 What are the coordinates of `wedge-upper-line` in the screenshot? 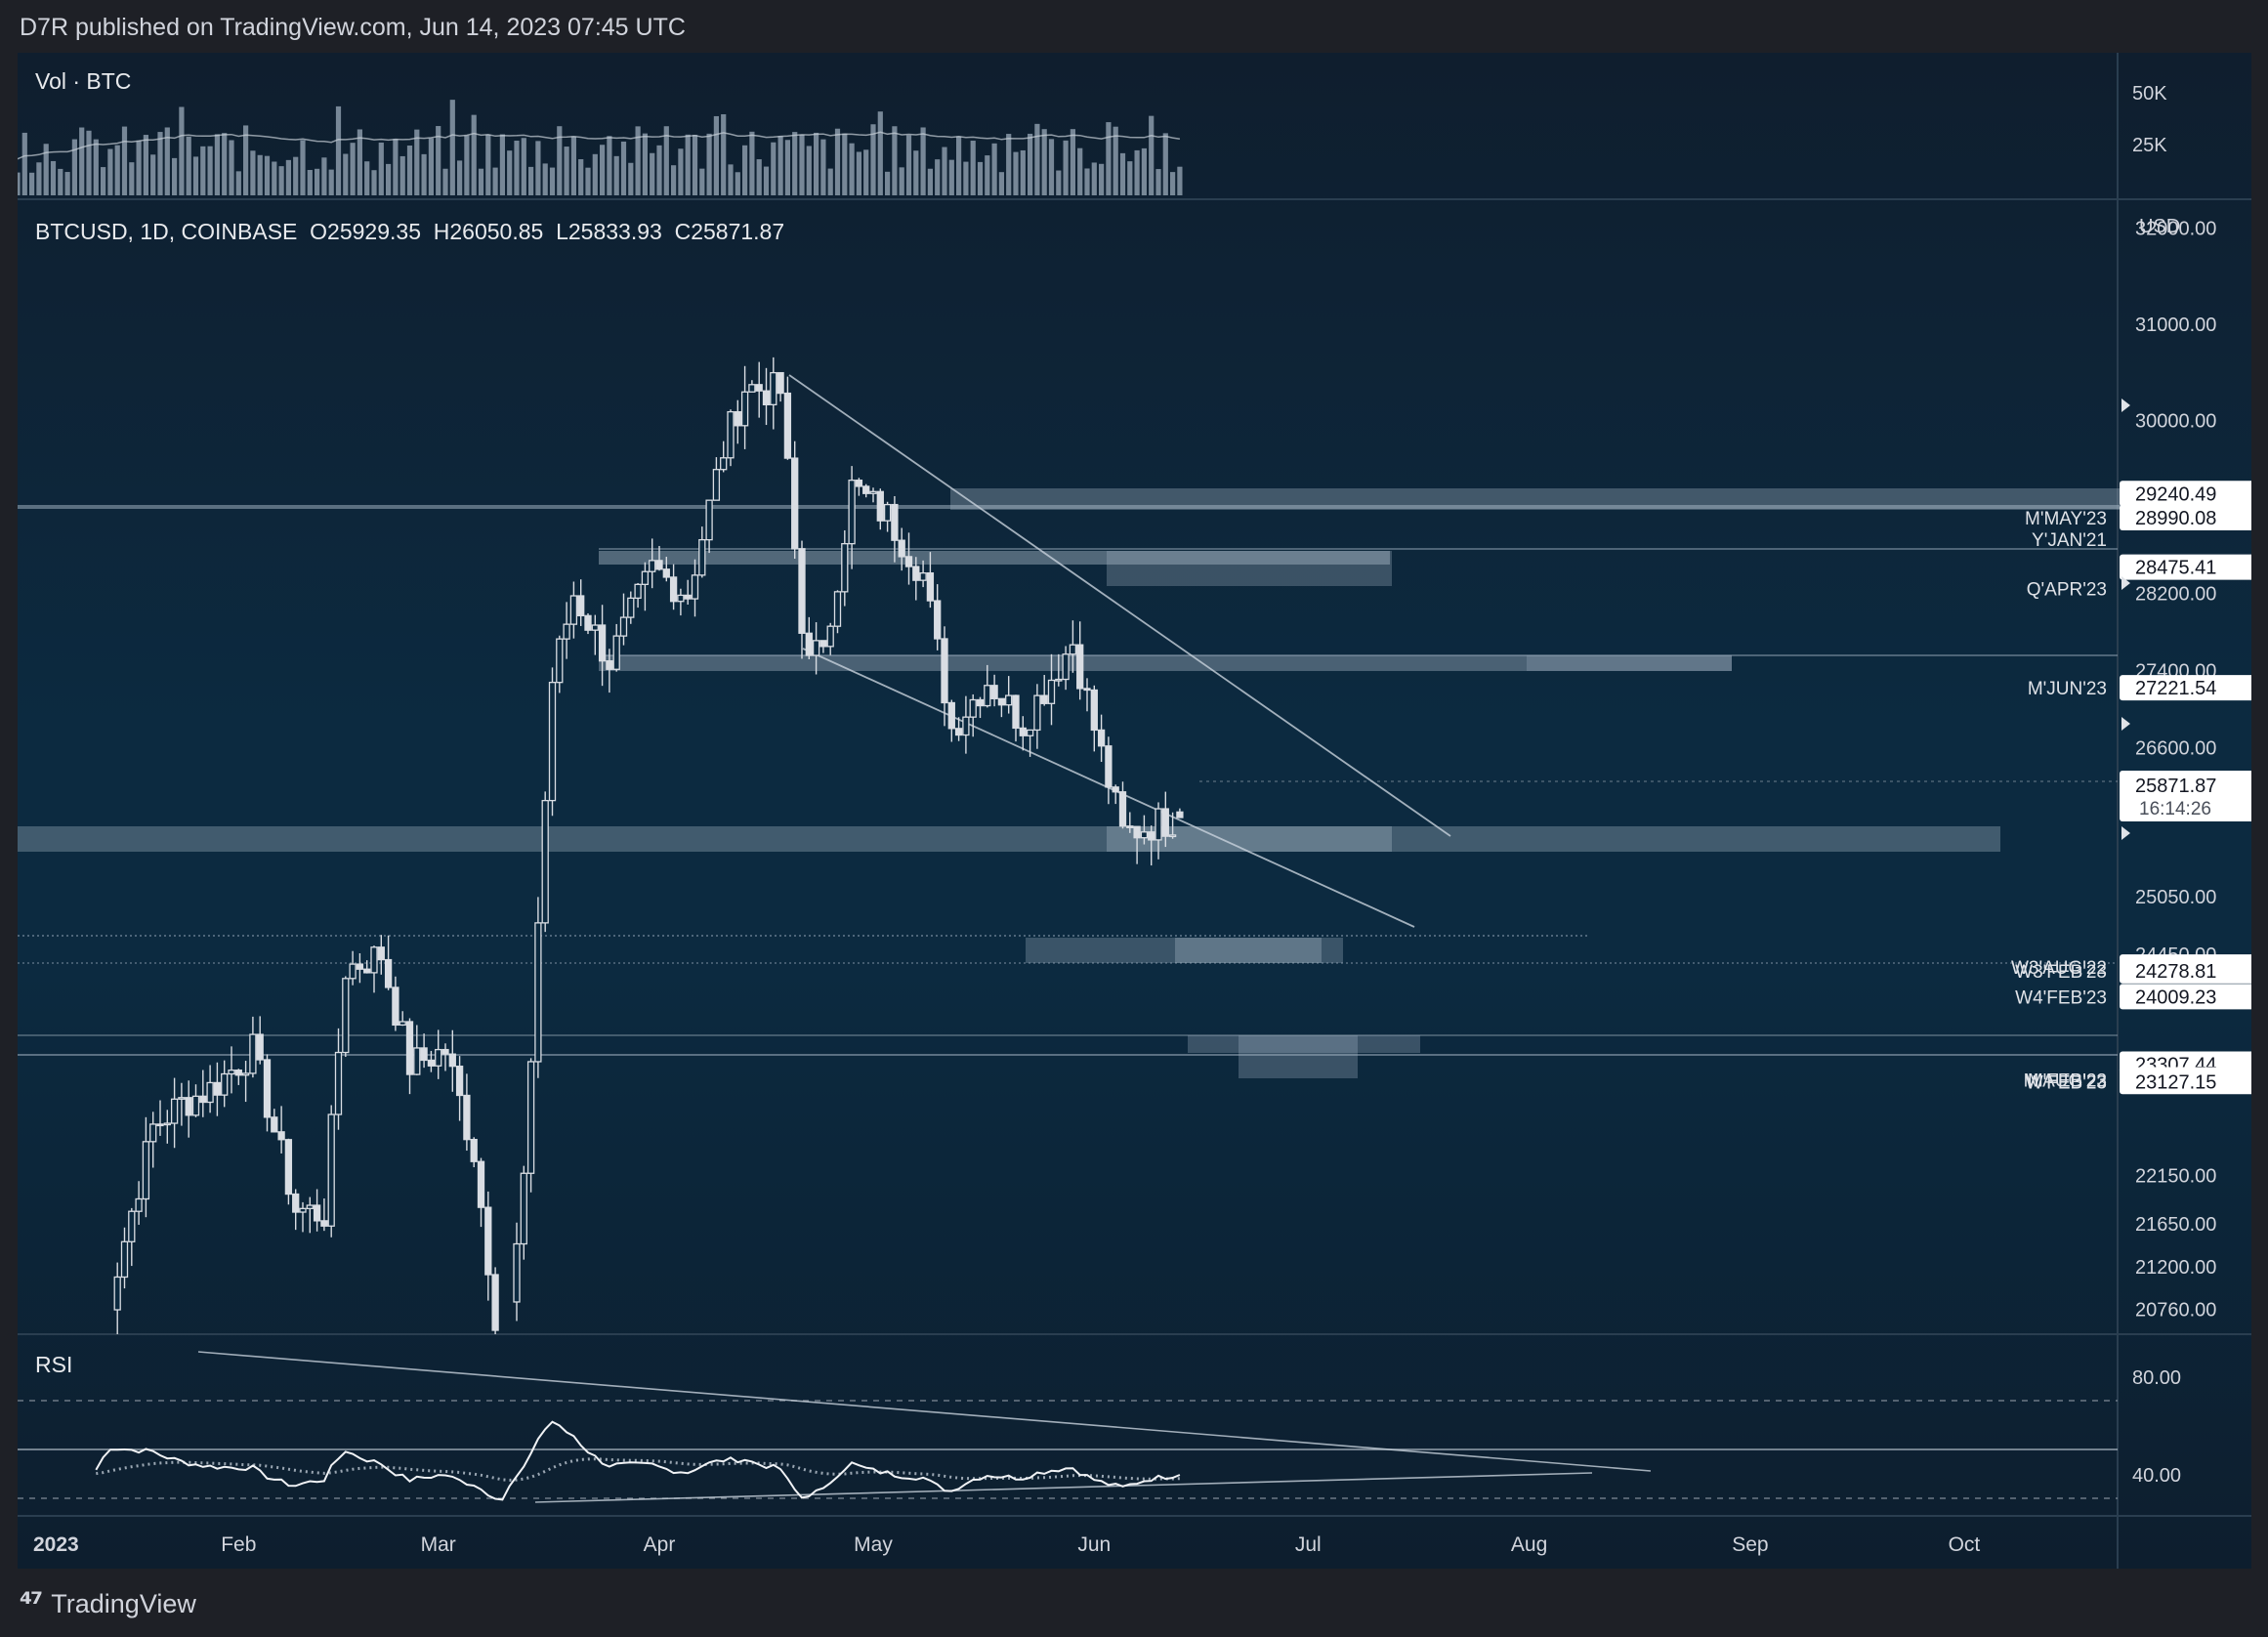 It's located at (1119, 605).